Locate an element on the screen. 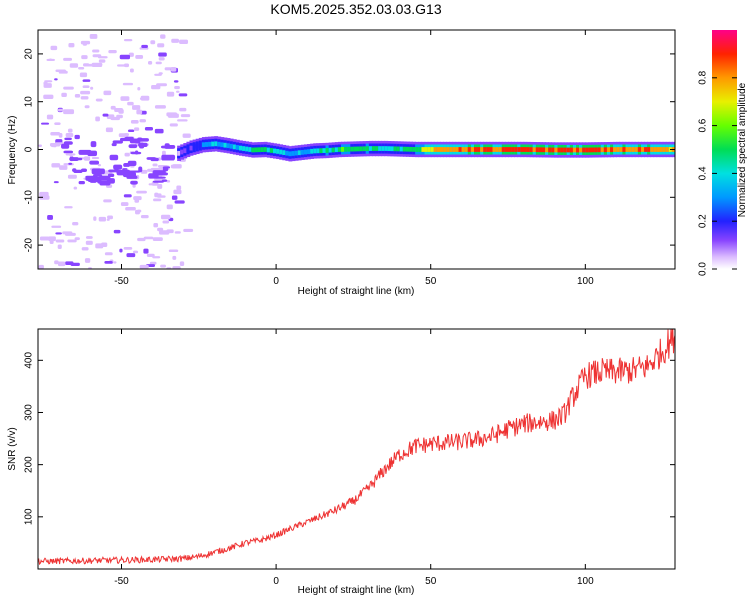 The image size is (750, 600). snr-xtick-label: -50 is located at coordinates (121, 581).